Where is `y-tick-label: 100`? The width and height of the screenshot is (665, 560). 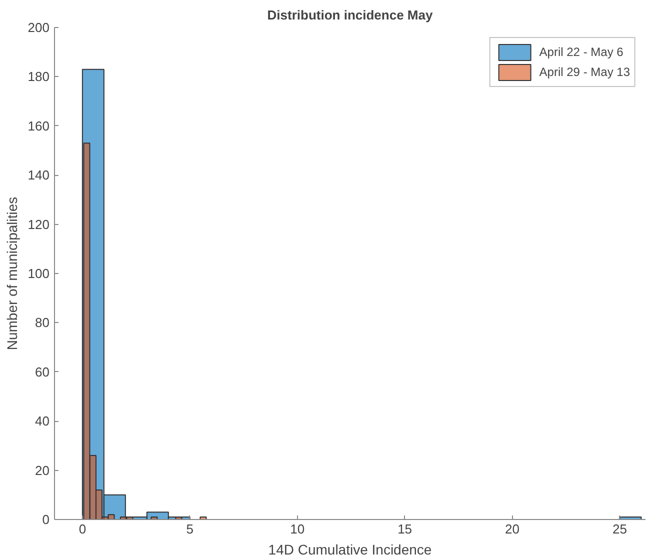
y-tick-label: 100 is located at coordinates (39, 273).